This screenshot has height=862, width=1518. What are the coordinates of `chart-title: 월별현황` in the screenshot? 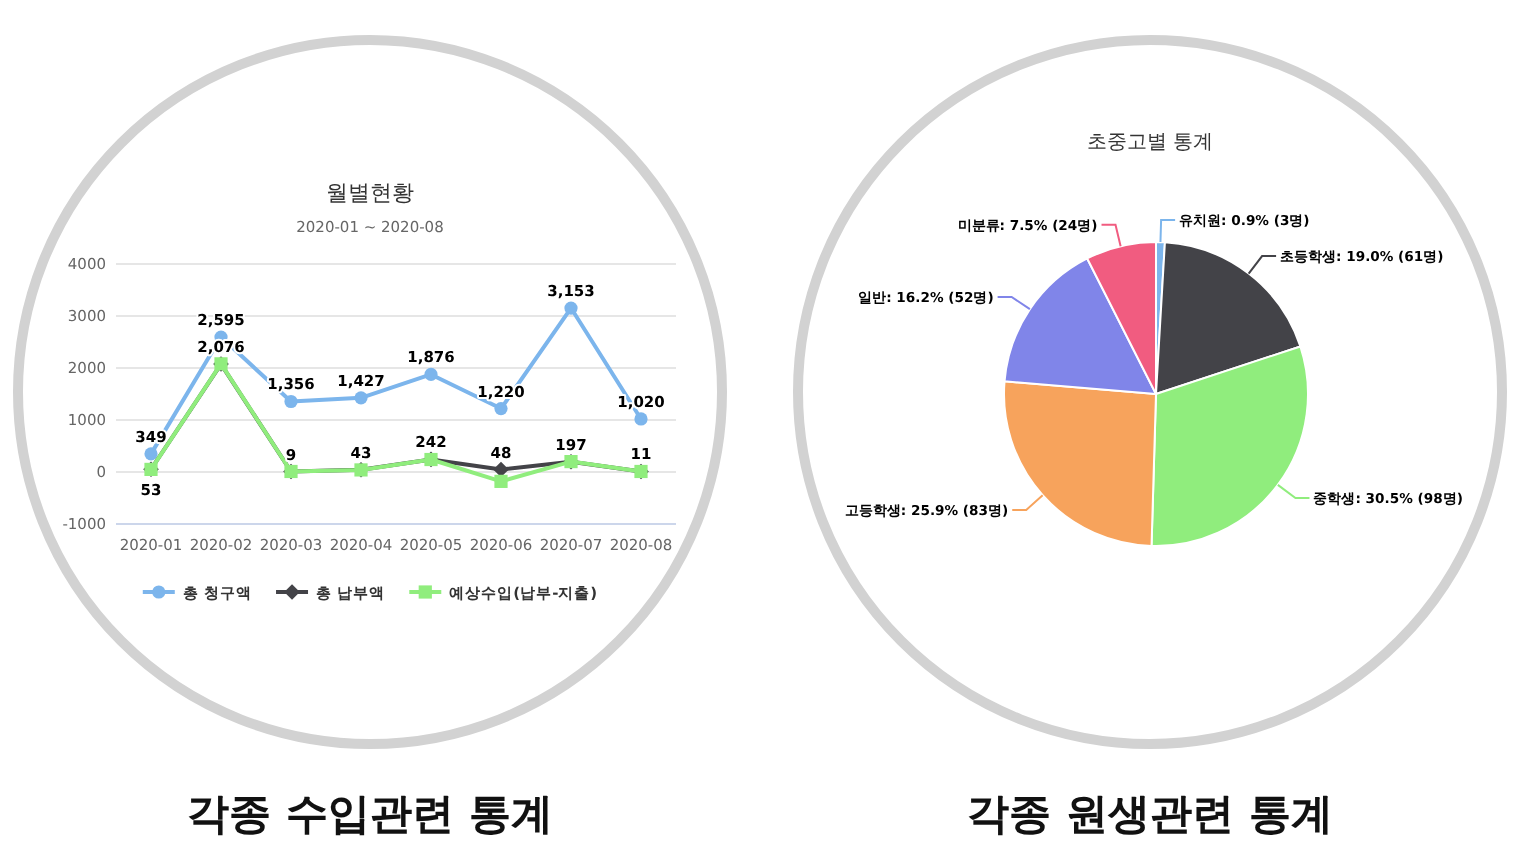 It's located at (370, 193).